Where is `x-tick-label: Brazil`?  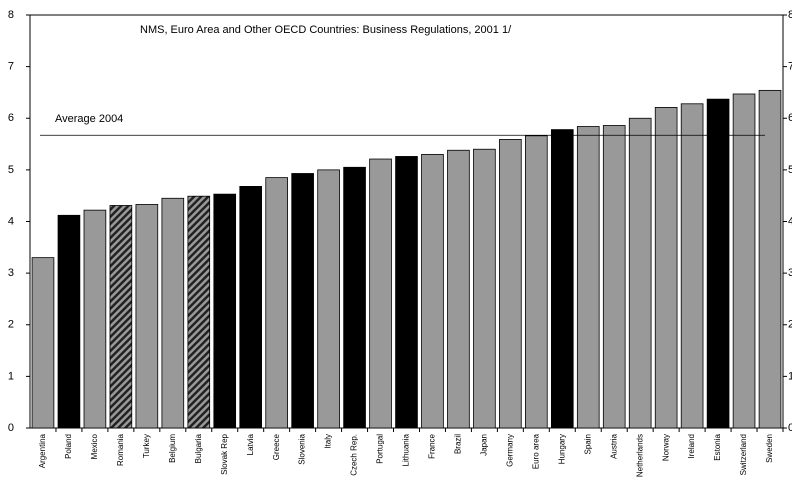 x-tick-label: Brazil is located at coordinates (458, 444).